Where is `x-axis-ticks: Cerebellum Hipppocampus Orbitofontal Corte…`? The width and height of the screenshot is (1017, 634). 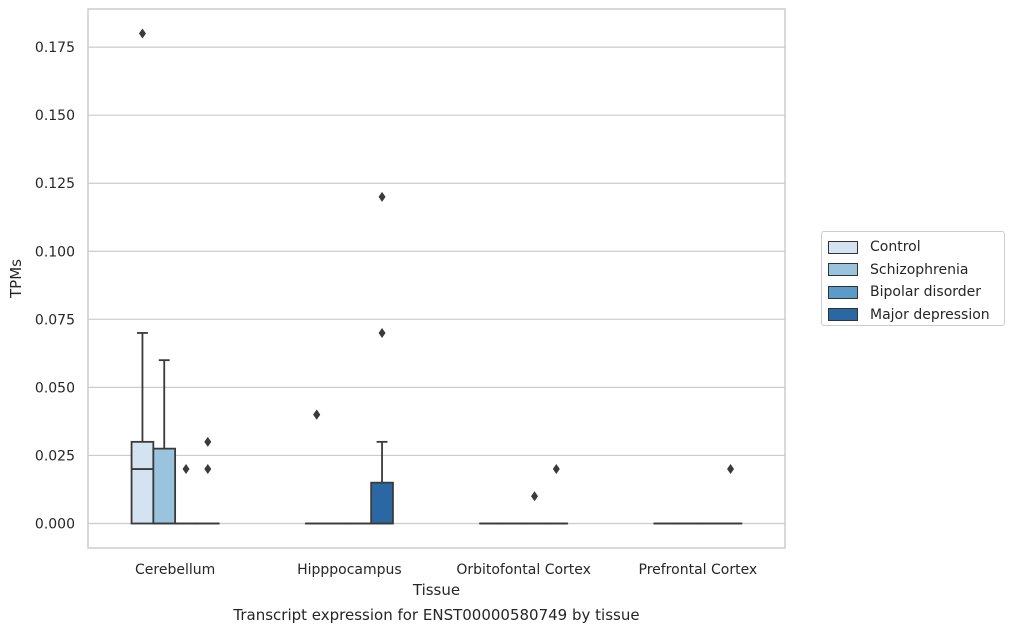 x-axis-ticks: Cerebellum Hipppocampus Orbitofontal Corte… is located at coordinates (446, 570).